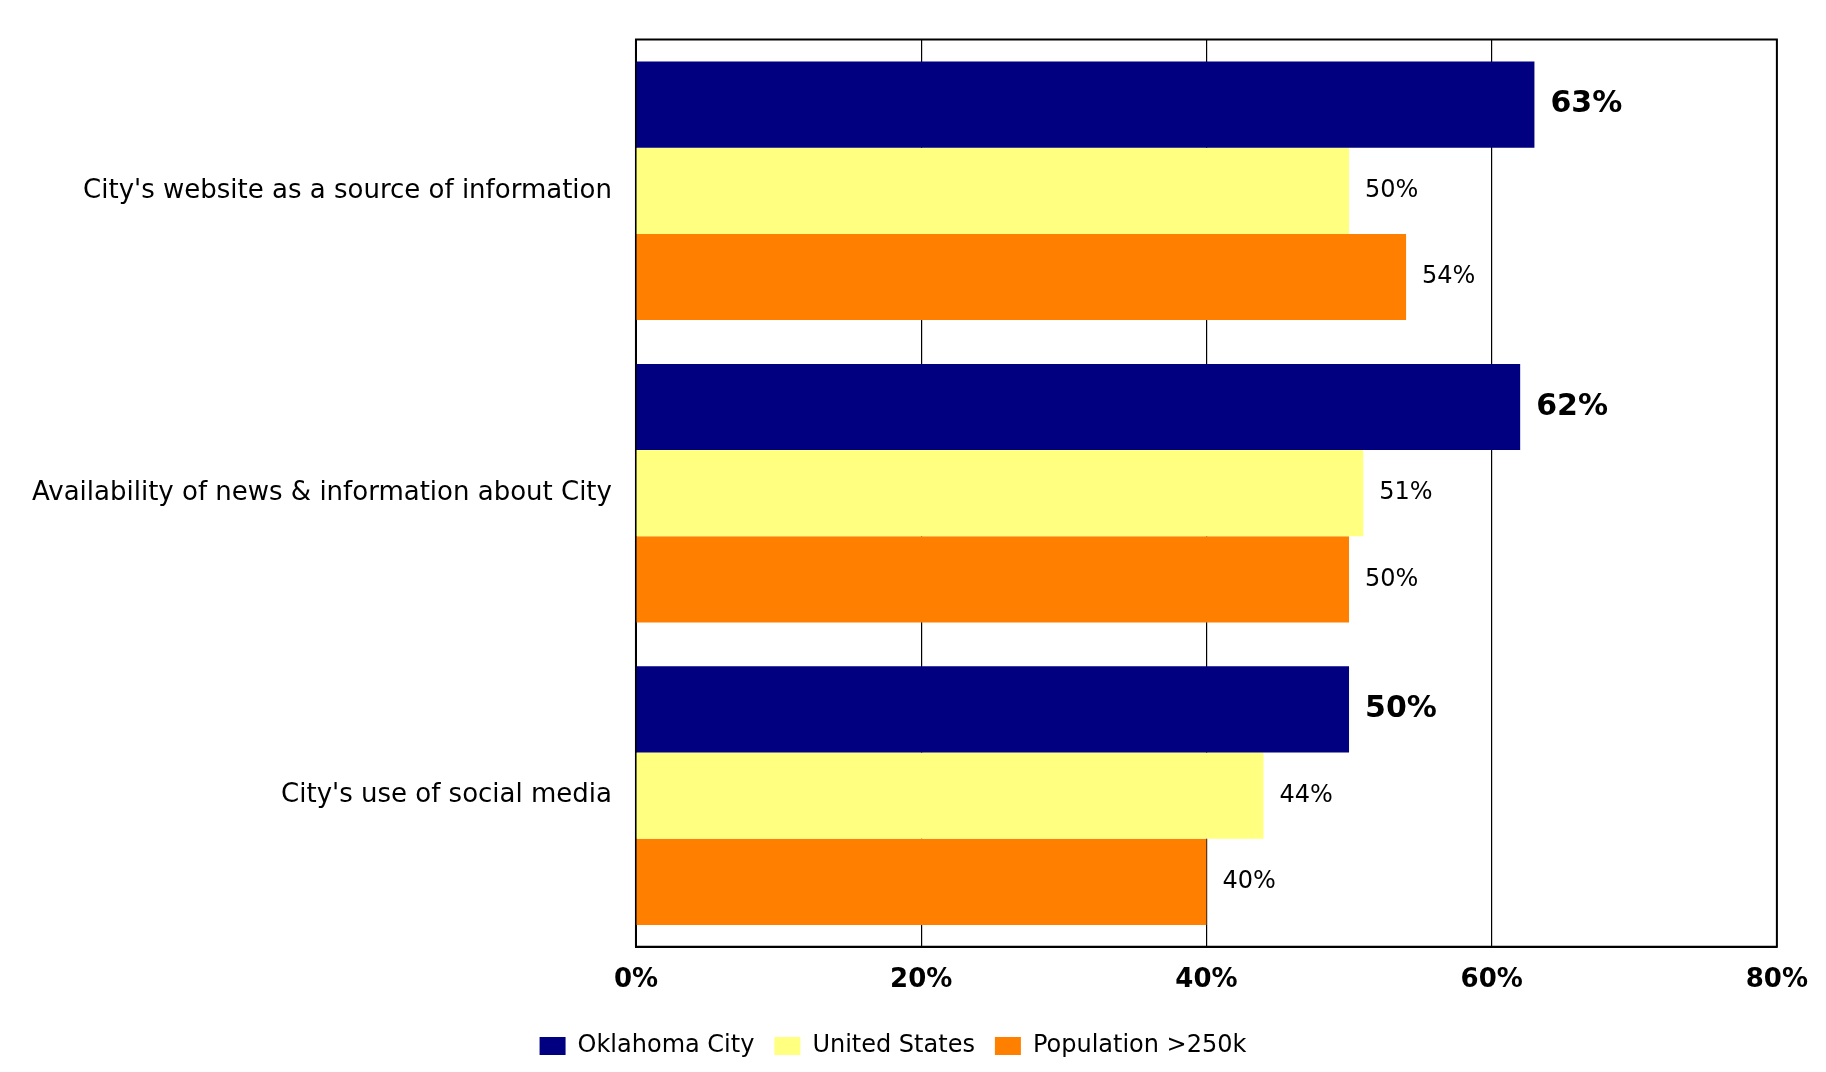 The width and height of the screenshot is (1826, 1072). What do you see at coordinates (1139, 1044) in the screenshot?
I see `legend-label: Population >250k` at bounding box center [1139, 1044].